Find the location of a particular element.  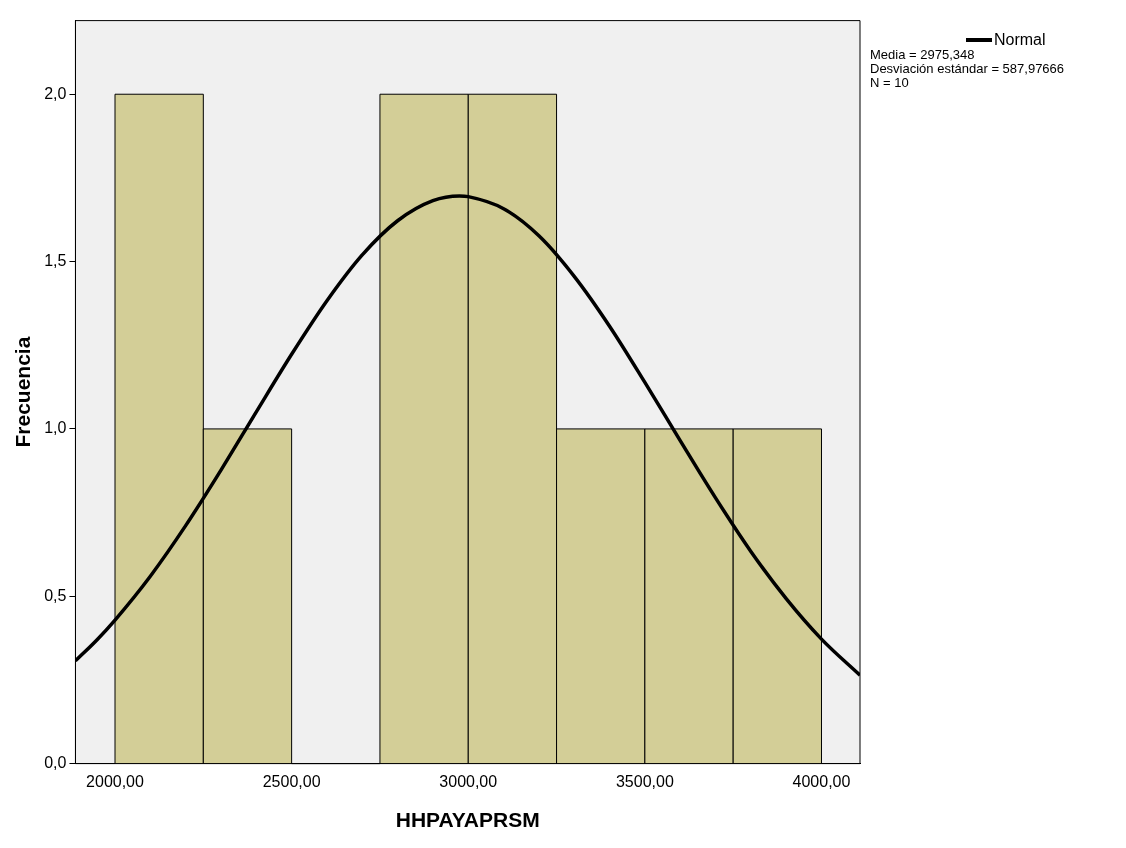

x-tick-label: 2500,00 is located at coordinates (291, 781).